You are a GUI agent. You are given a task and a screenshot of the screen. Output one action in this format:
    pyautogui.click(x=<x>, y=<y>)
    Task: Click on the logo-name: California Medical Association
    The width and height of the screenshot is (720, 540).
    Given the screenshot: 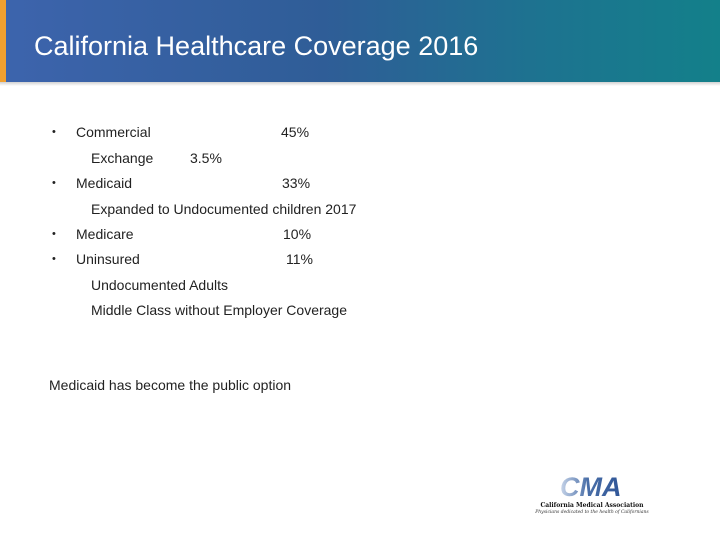 What is the action you would take?
    pyautogui.click(x=592, y=505)
    